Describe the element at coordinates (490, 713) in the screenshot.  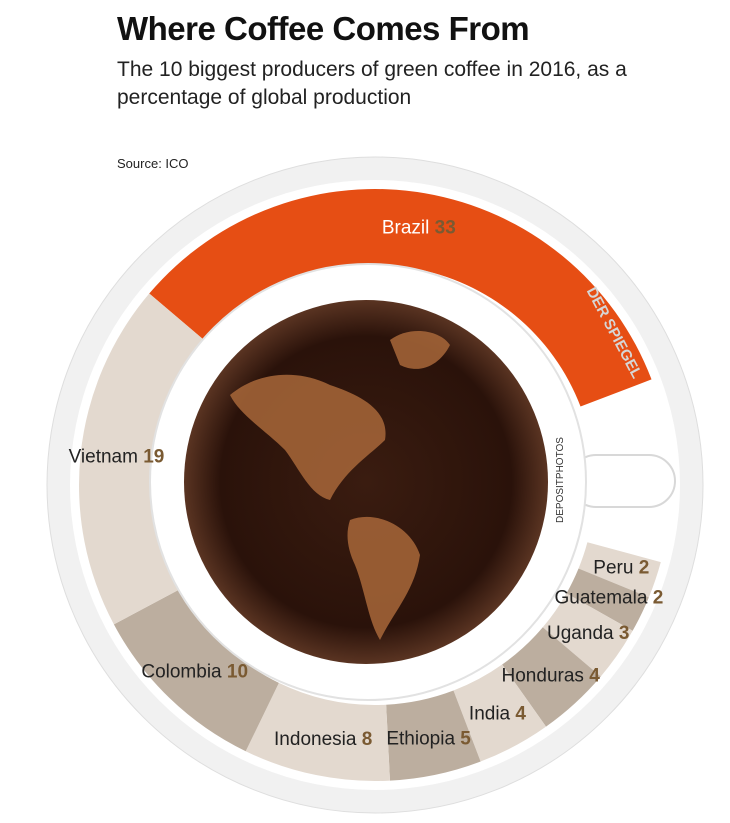
I see `category-label: India` at that location.